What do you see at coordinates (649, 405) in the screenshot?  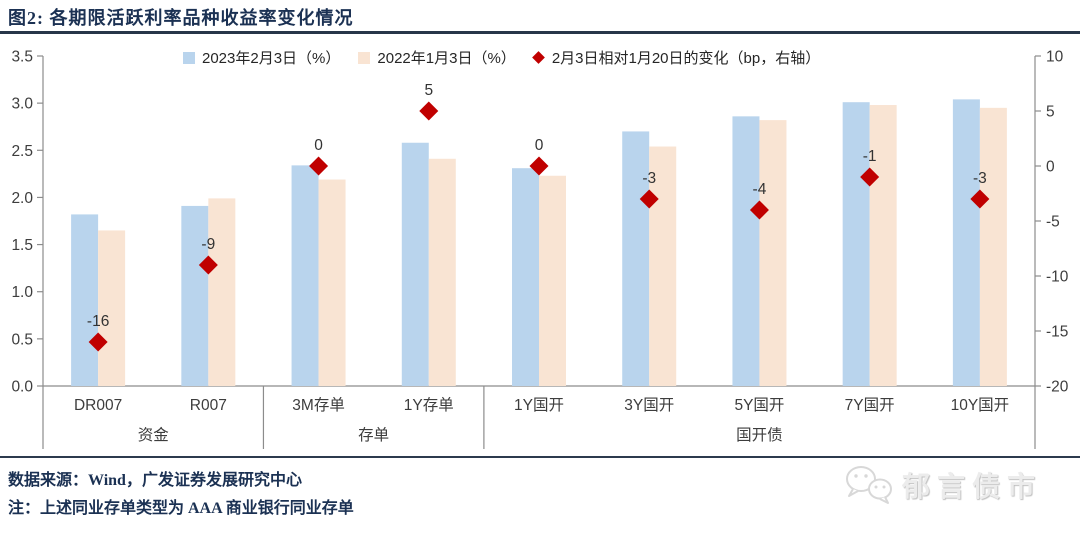 I see `category-label: 3Y国开` at bounding box center [649, 405].